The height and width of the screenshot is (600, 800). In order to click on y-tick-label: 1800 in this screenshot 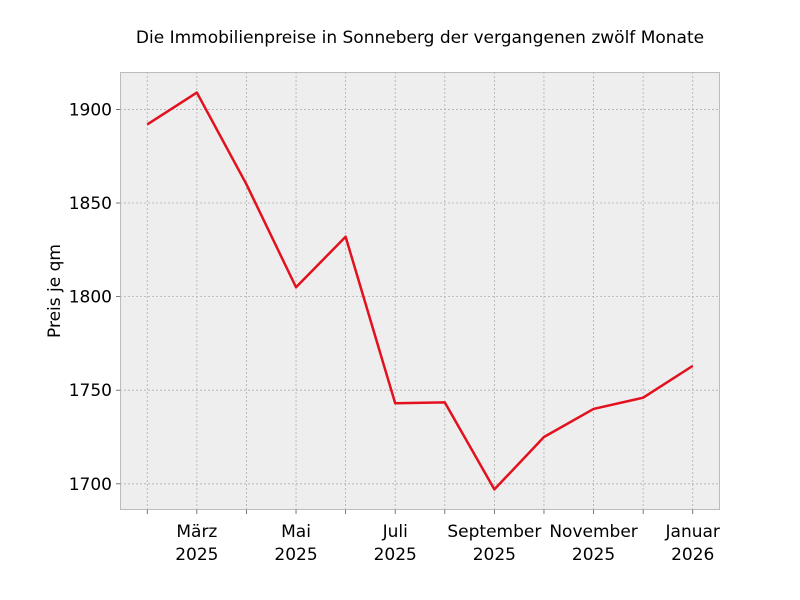, I will do `click(90, 298)`.